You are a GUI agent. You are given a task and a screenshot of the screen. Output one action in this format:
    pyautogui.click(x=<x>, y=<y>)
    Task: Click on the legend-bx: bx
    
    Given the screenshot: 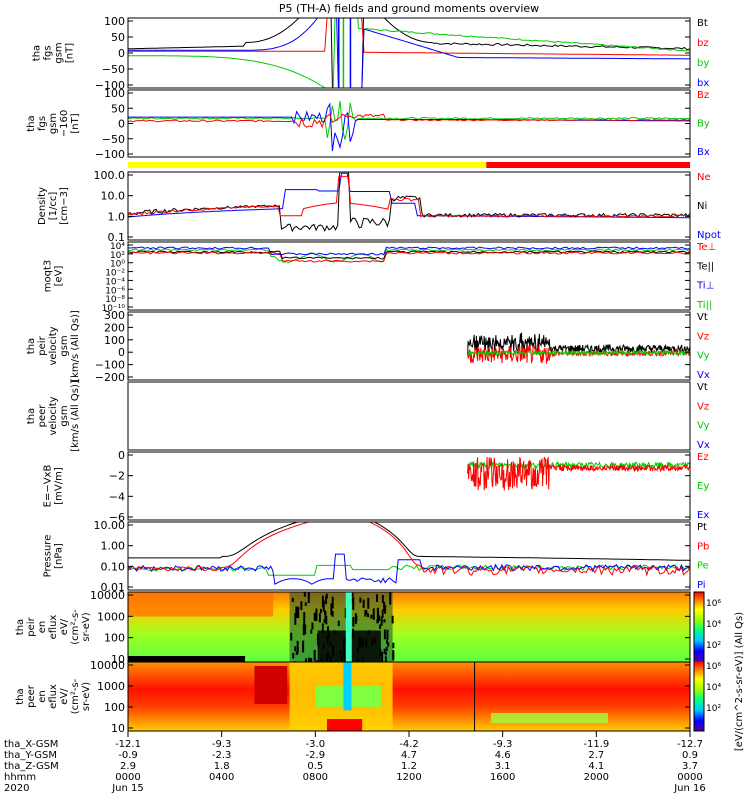 What is the action you would take?
    pyautogui.click(x=703, y=83)
    